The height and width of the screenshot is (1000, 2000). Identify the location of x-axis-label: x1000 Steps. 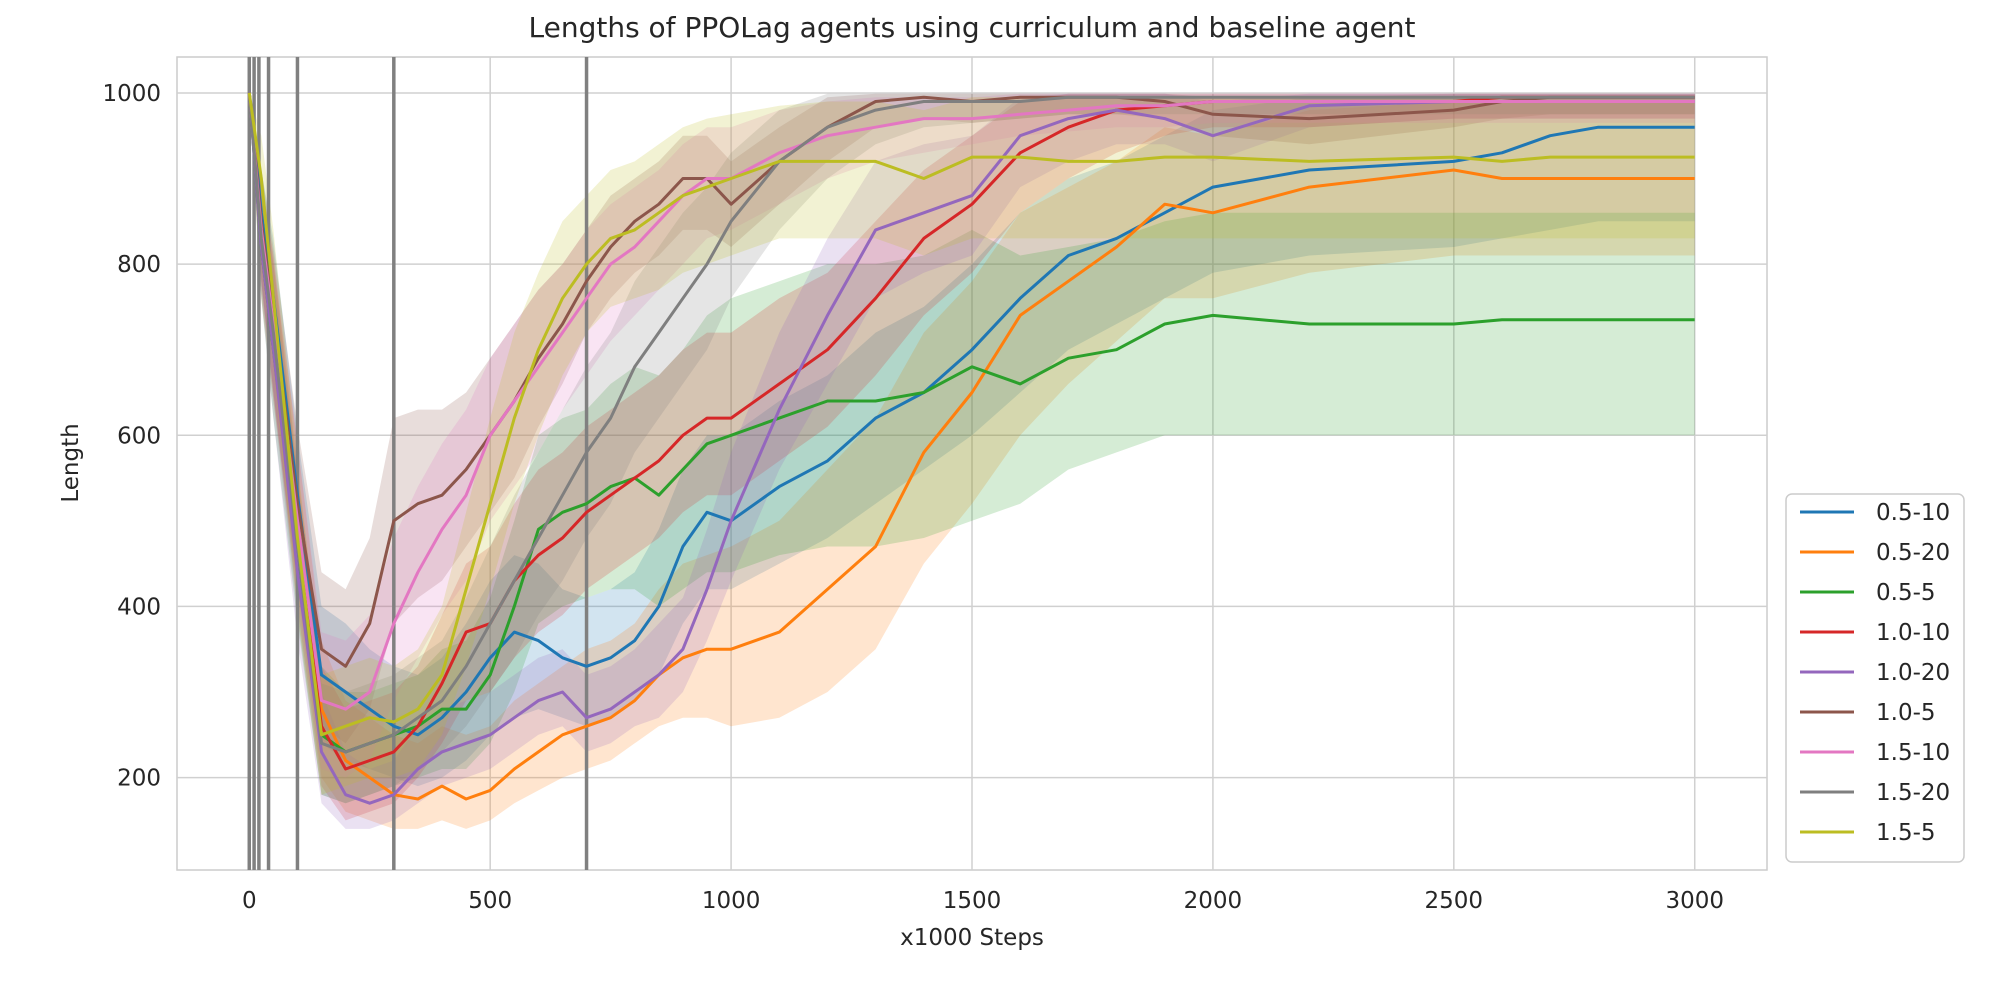
(972, 938).